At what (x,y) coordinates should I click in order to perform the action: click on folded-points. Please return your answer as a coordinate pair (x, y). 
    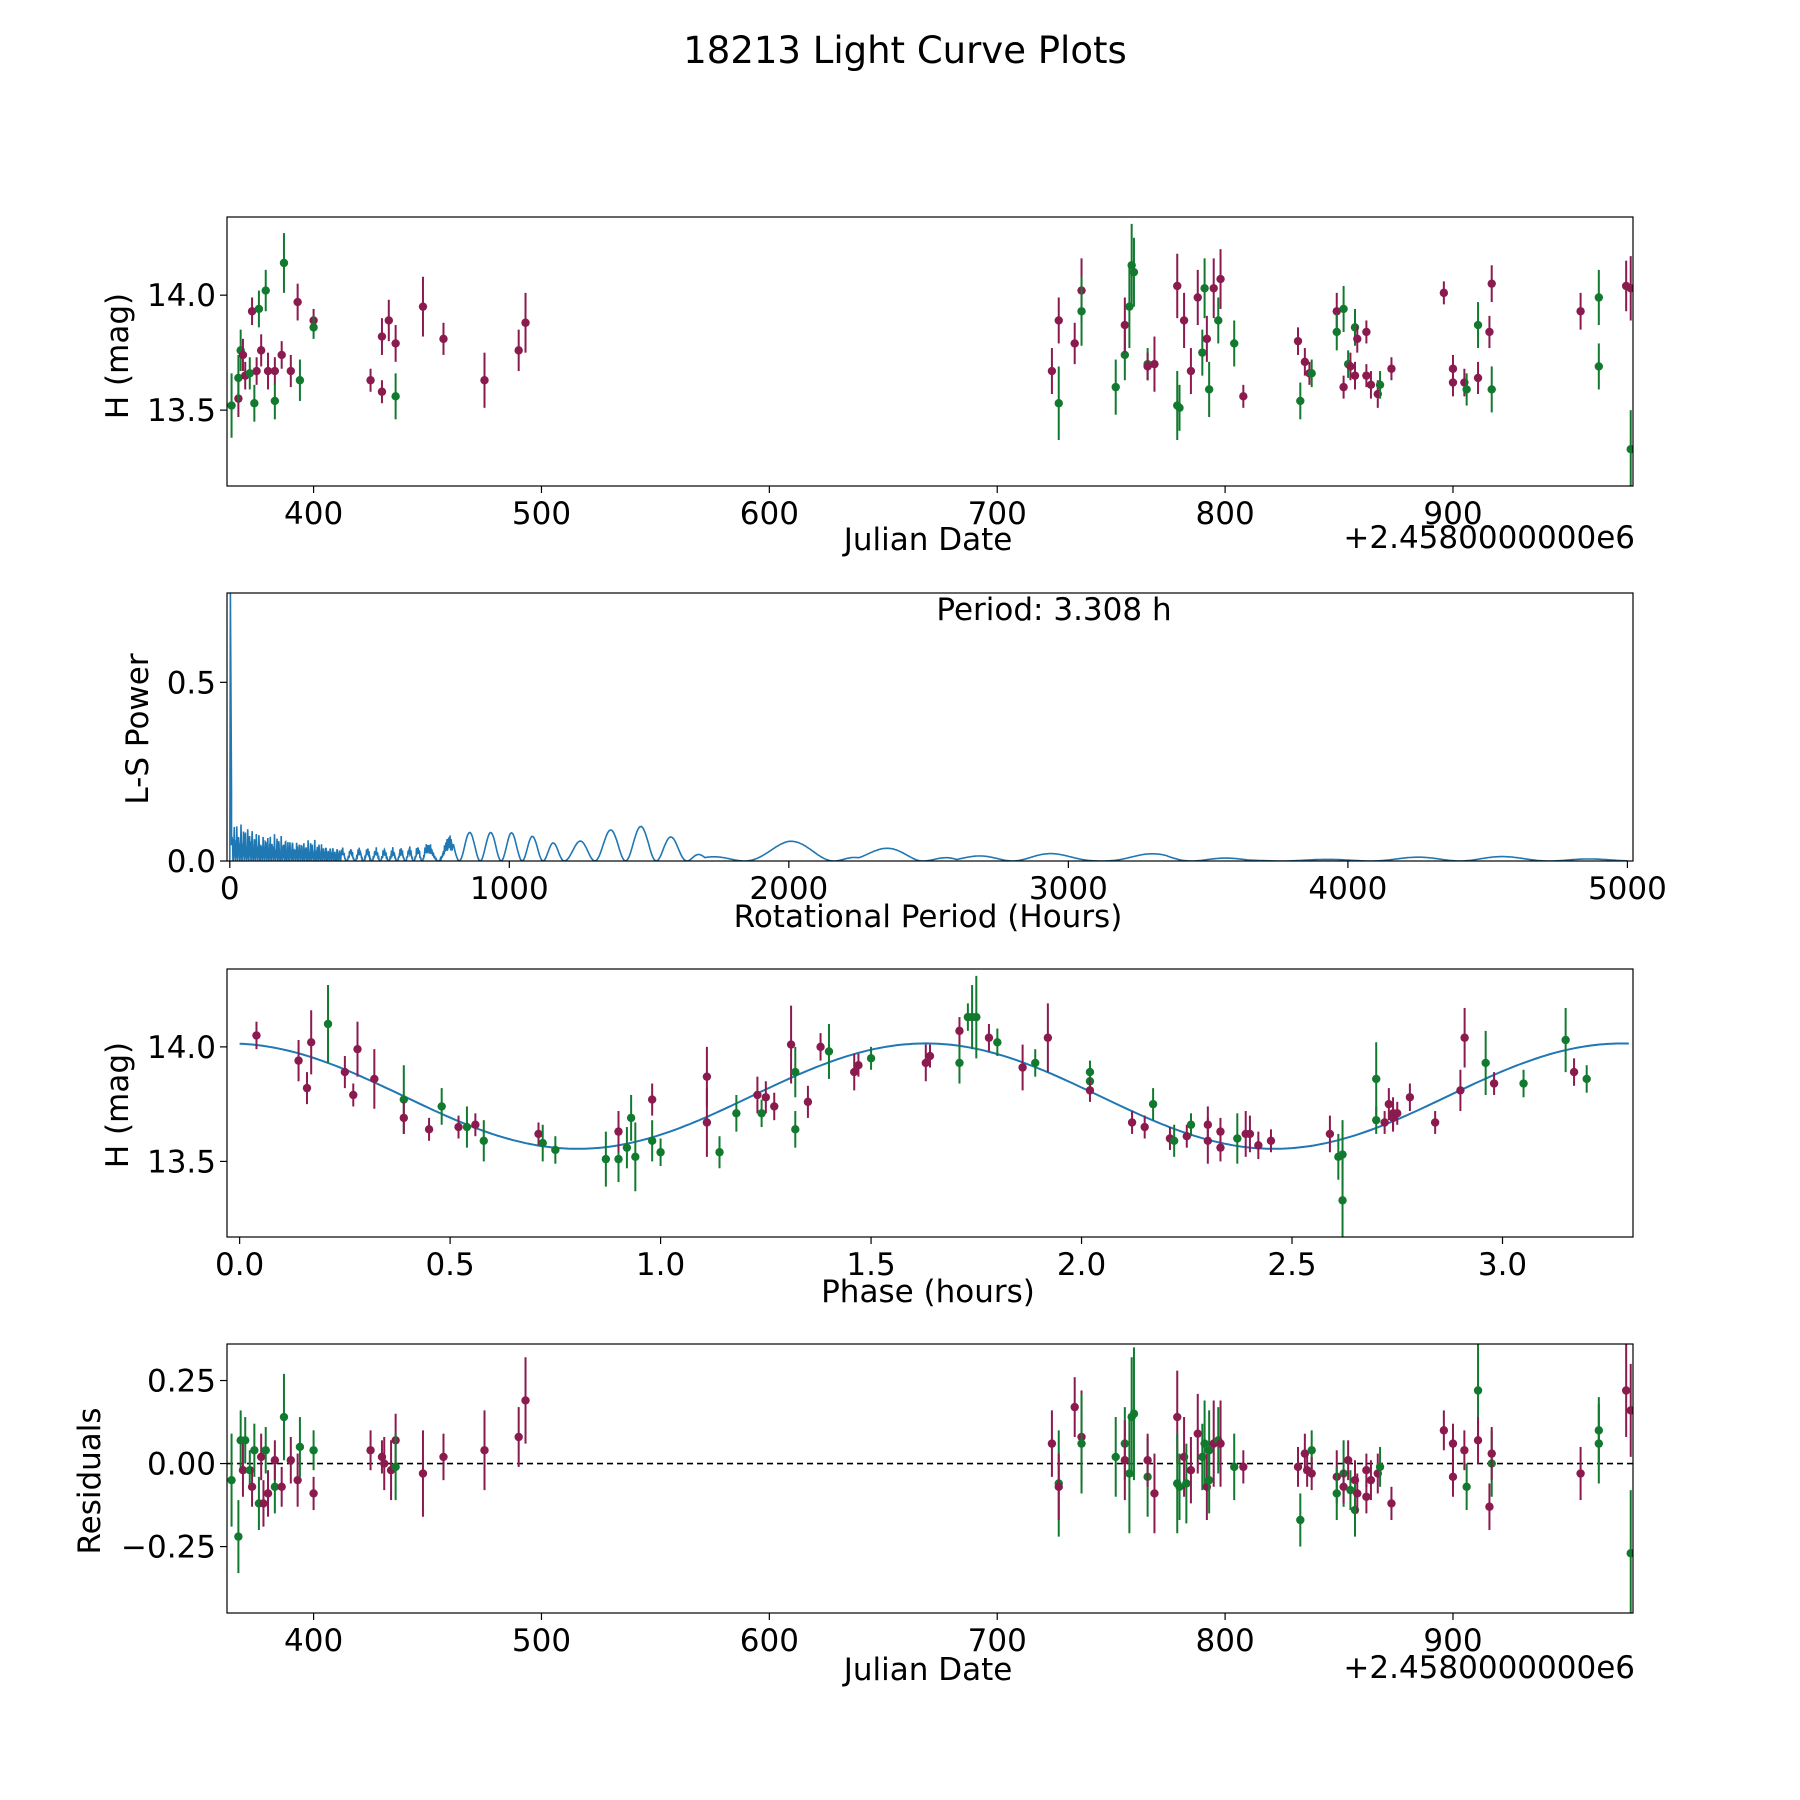
    Looking at the image, I should click on (921, 1106).